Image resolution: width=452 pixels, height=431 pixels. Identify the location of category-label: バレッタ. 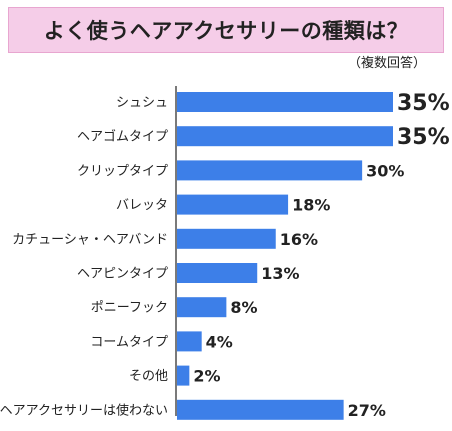
(142, 205).